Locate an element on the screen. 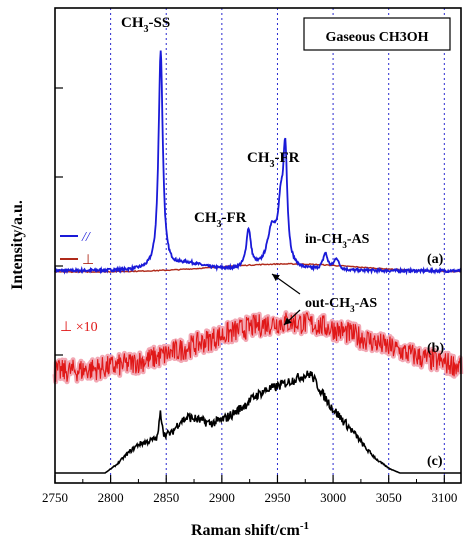  peak-label-ch3-ss: CH3-SS is located at coordinates (145, 25).